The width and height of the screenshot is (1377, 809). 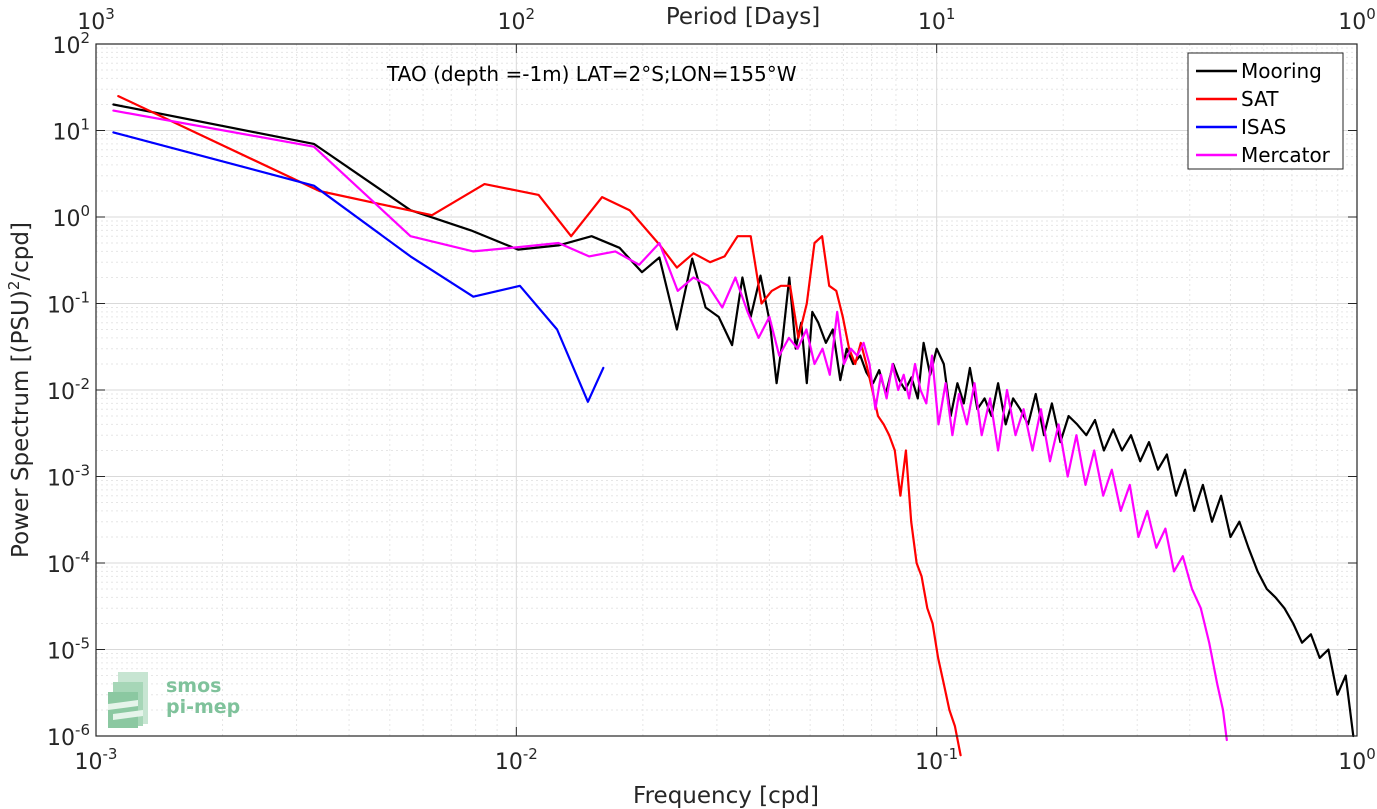 What do you see at coordinates (591, 74) in the screenshot?
I see `chart-title: TAO (depth =-1m) LAT=2°S;LON=155°W` at bounding box center [591, 74].